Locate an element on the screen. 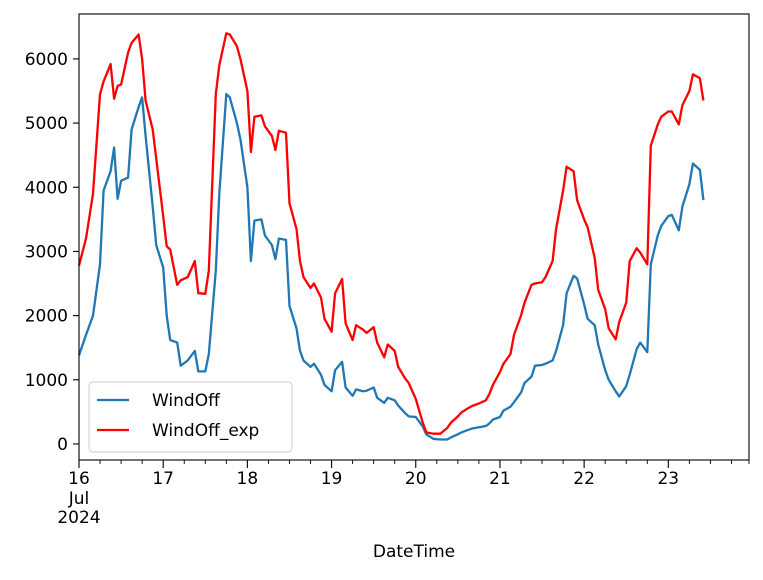  x-tick-label: 20 is located at coordinates (416, 479).